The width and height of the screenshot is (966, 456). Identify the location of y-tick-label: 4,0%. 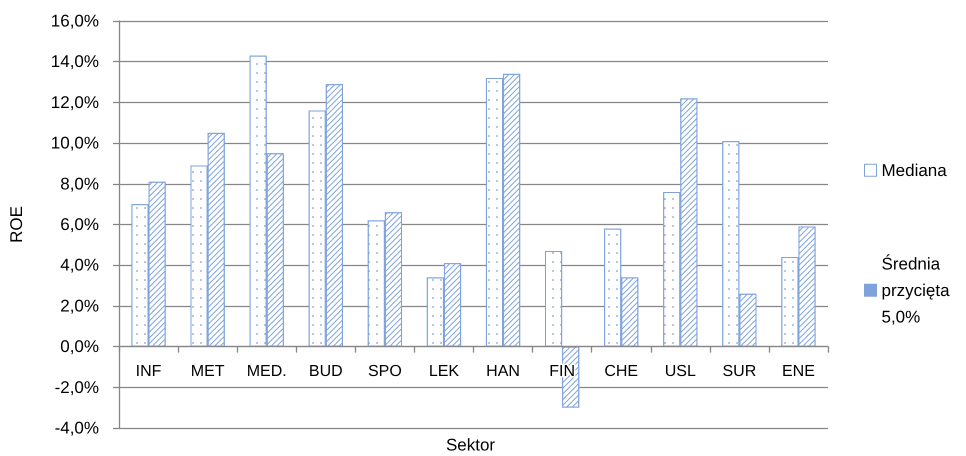
(79, 265).